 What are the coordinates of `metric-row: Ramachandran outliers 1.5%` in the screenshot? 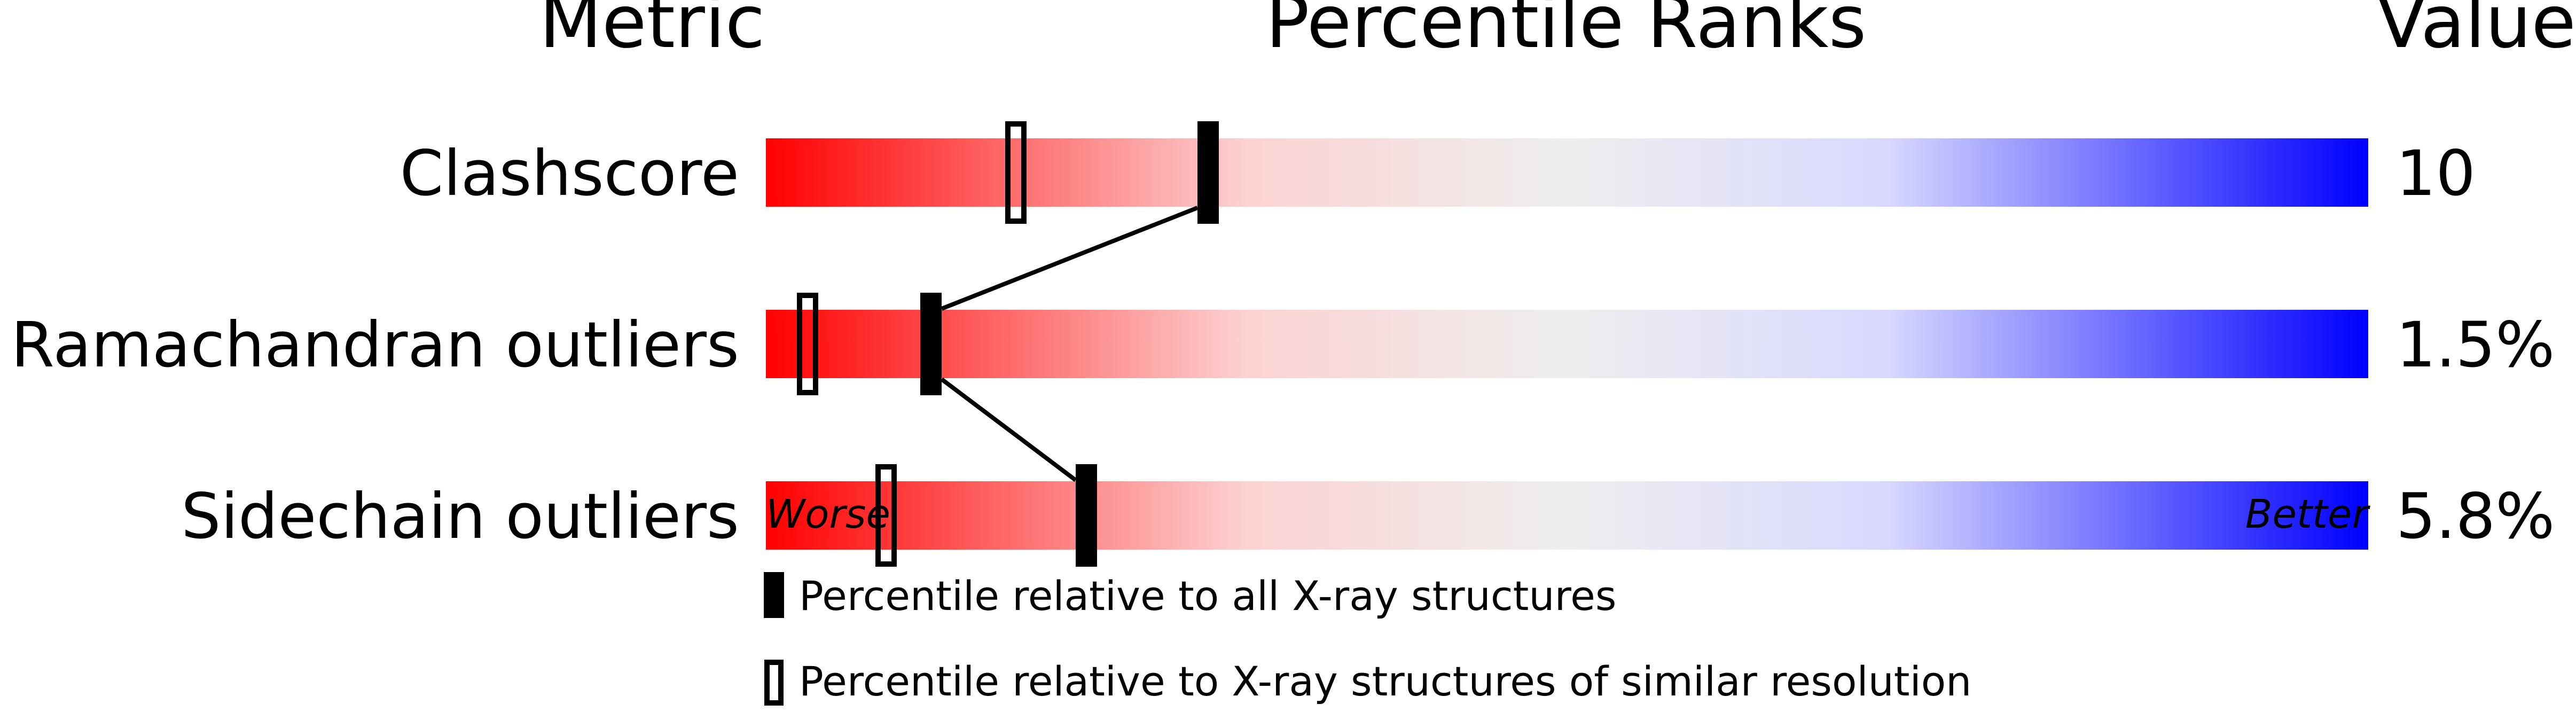 It's located at (1283, 344).